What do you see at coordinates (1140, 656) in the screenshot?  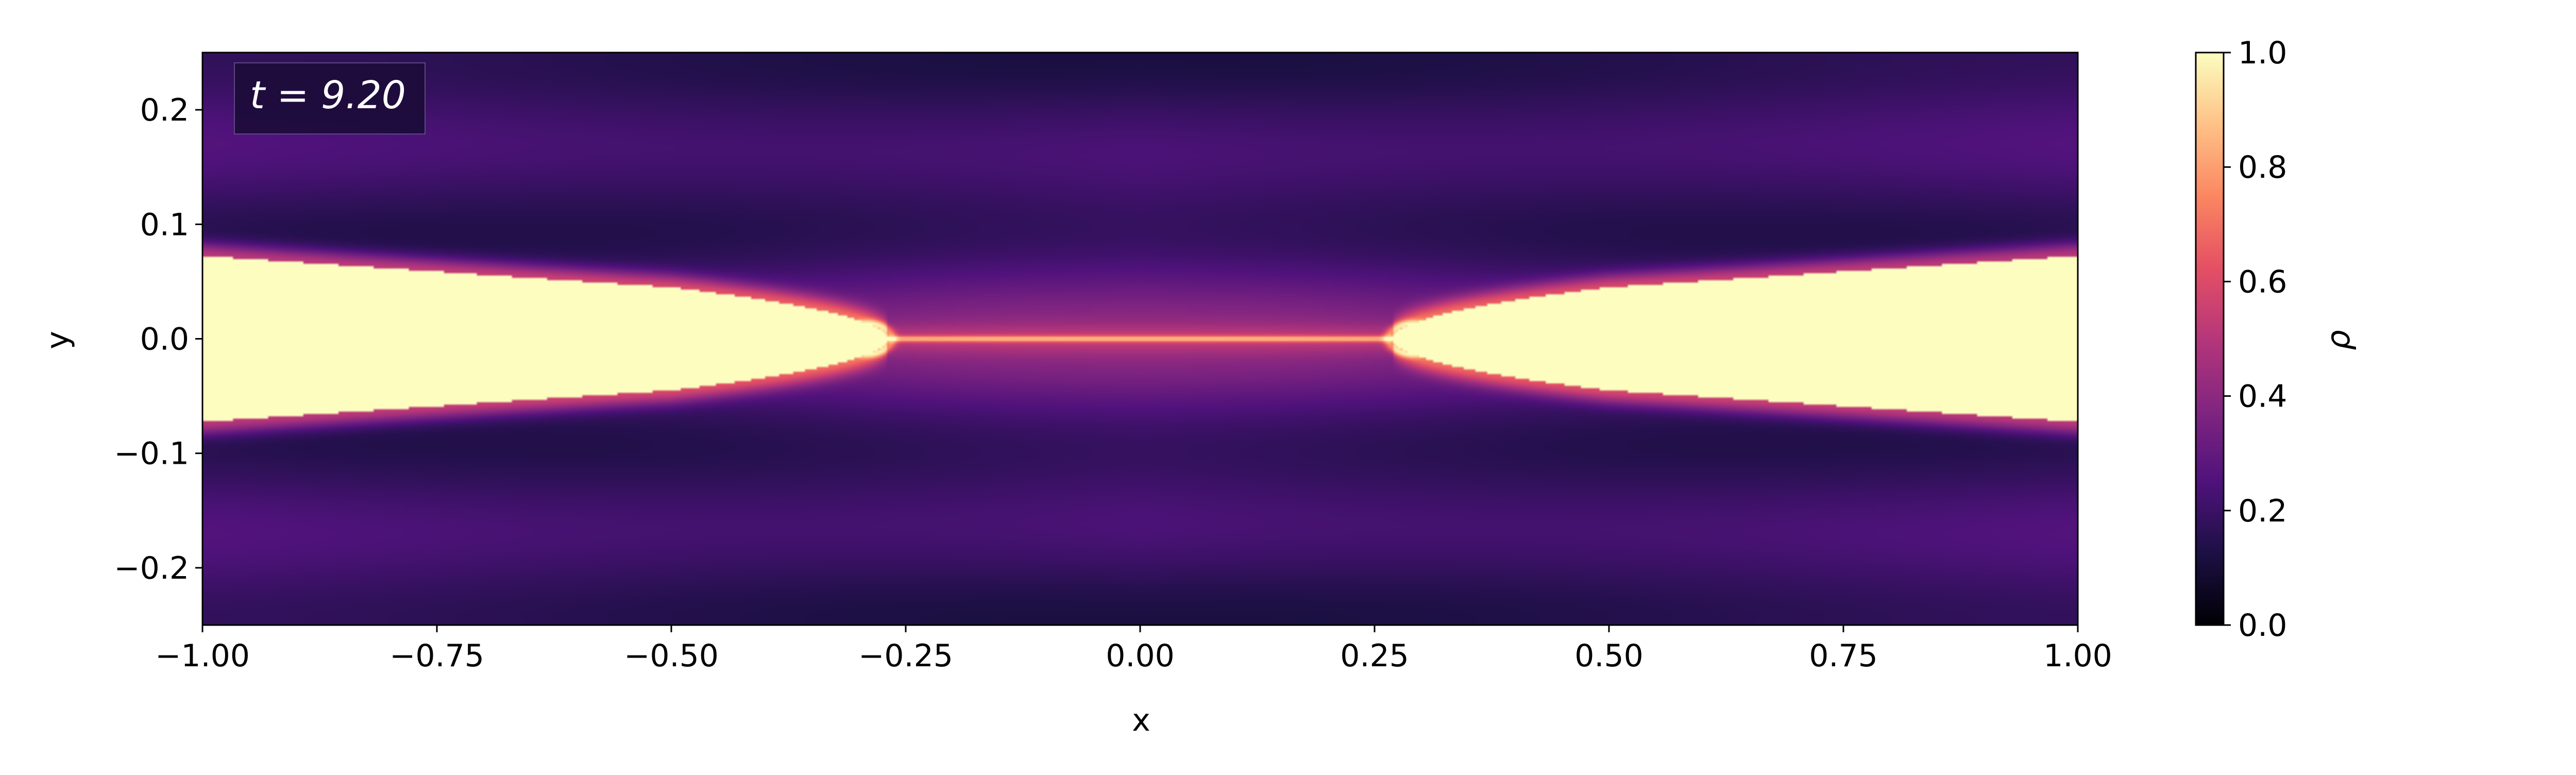 I see `x-tick-label: 0.00` at bounding box center [1140, 656].